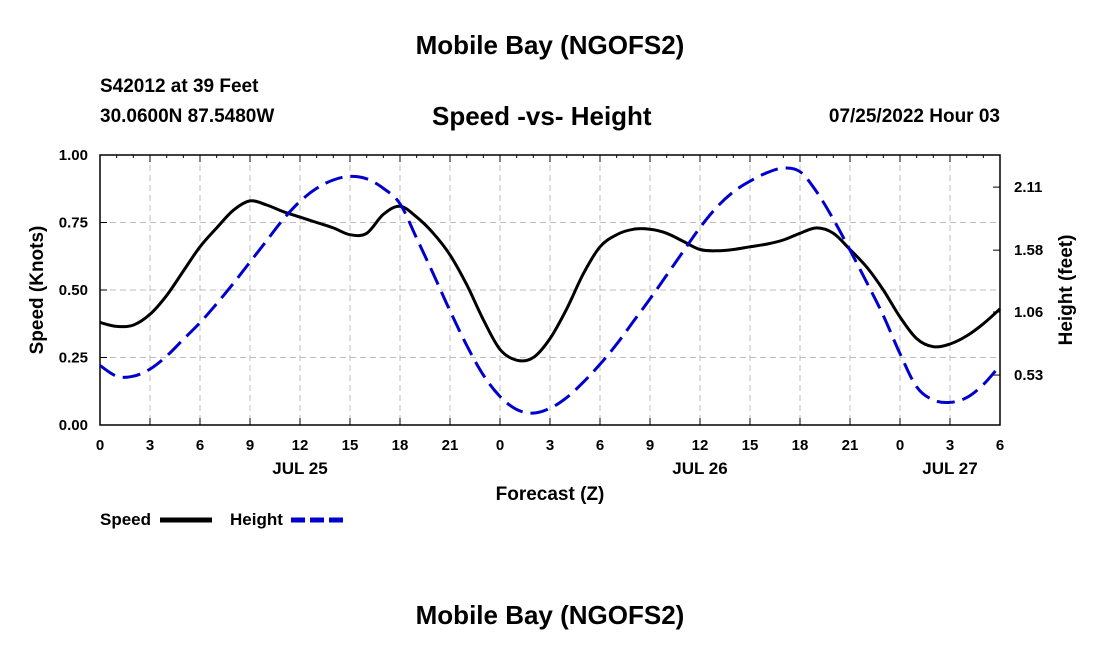  Describe the element at coordinates (73, 155) in the screenshot. I see `y-tick-label: 1.00` at that location.